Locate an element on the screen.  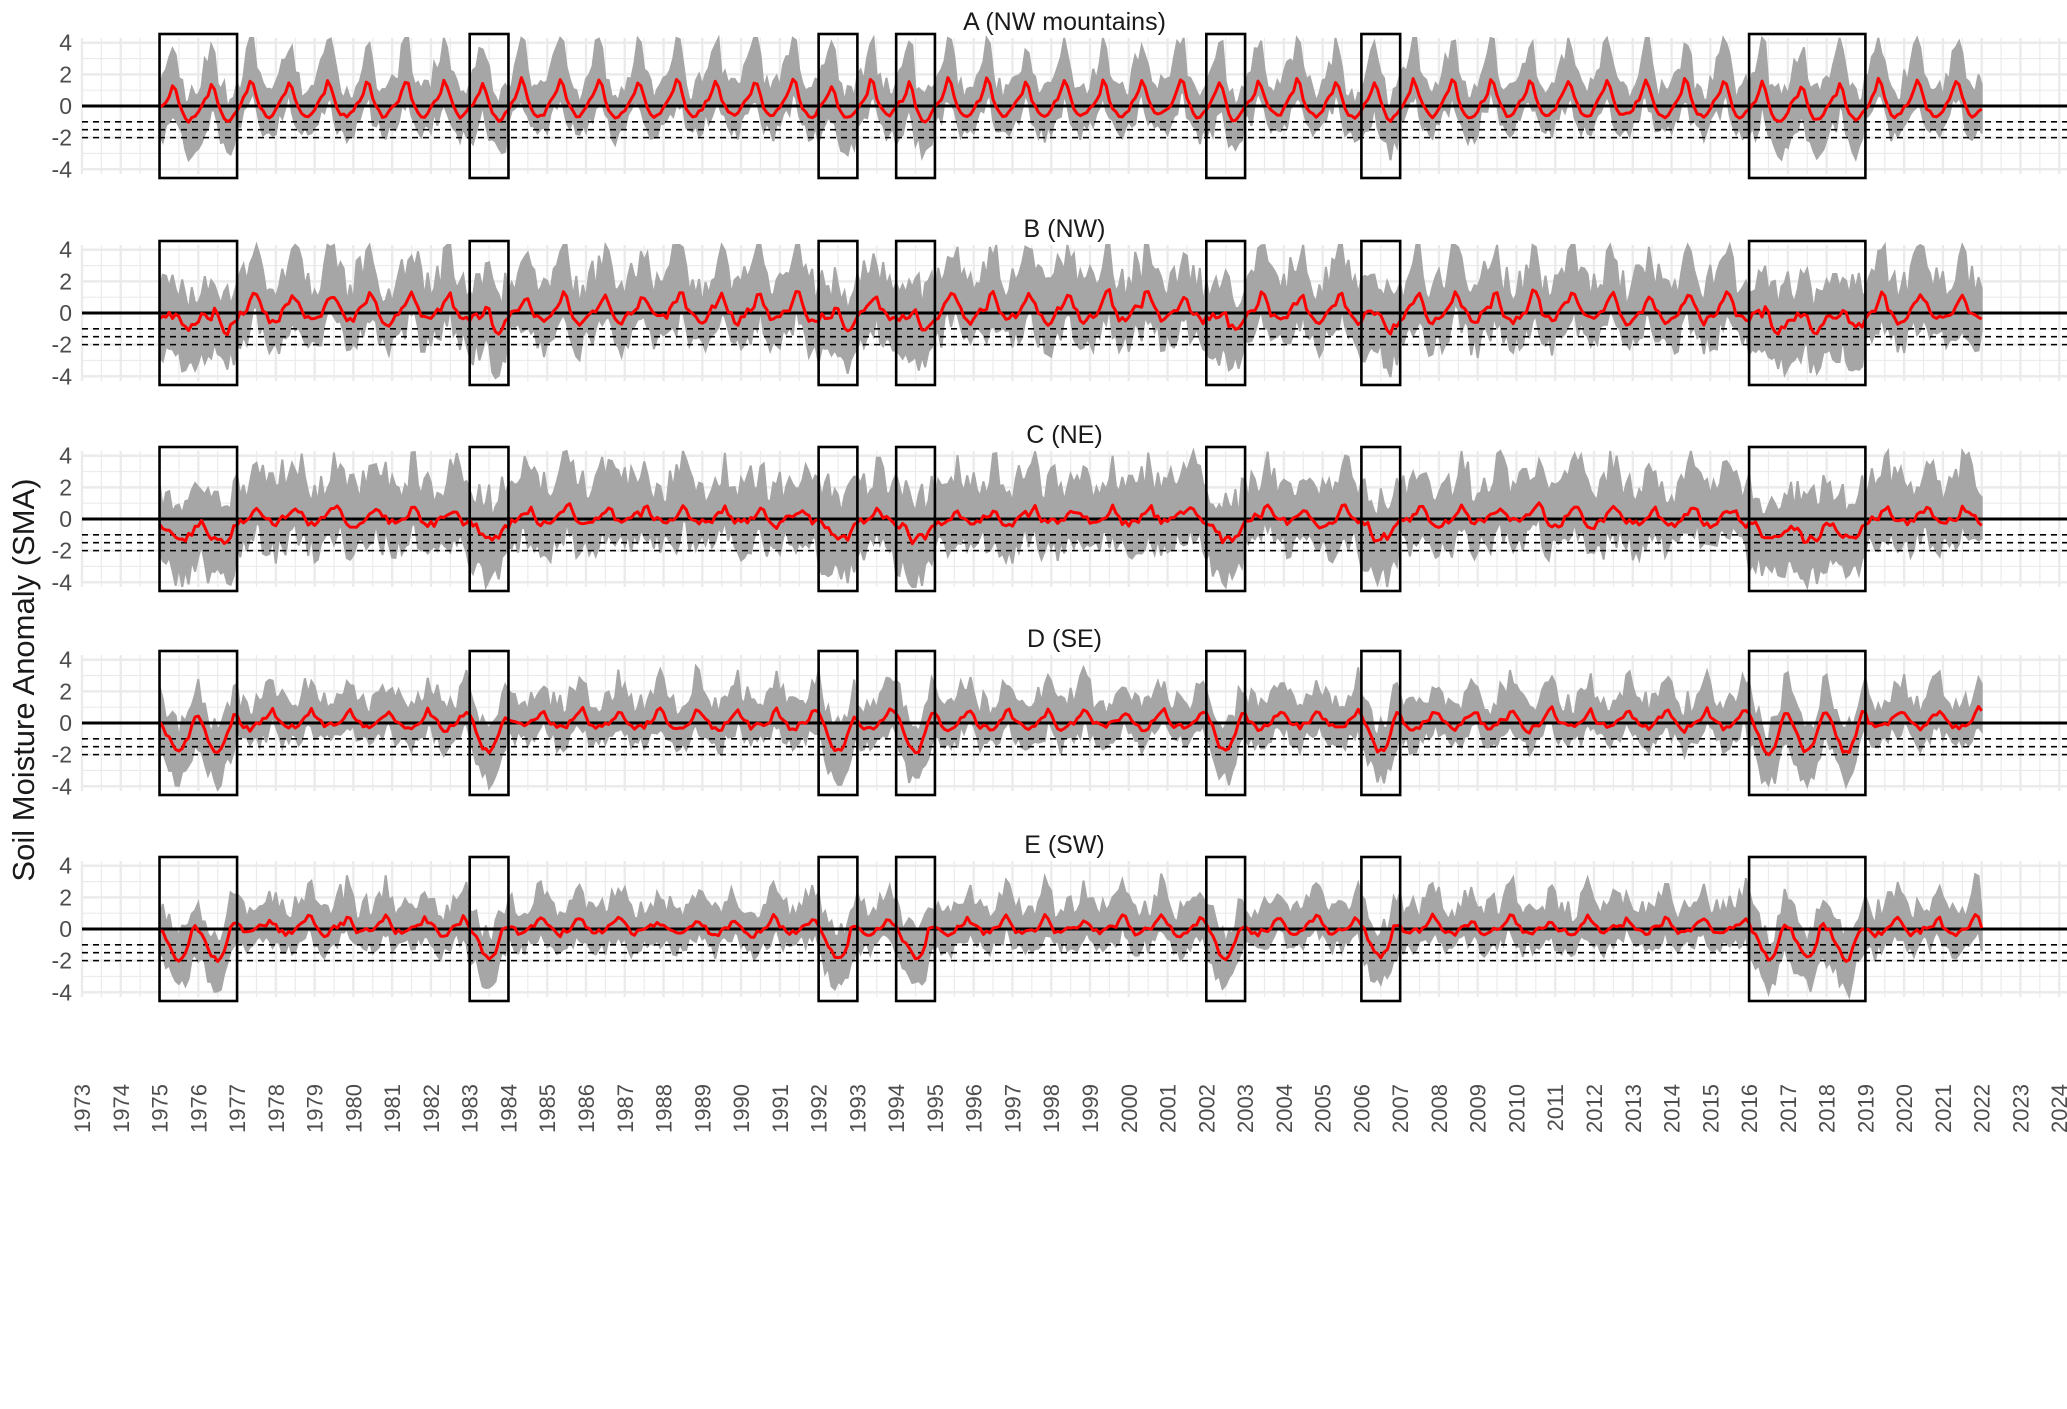
x-tick-label: 1985 is located at coordinates (547, 1108).